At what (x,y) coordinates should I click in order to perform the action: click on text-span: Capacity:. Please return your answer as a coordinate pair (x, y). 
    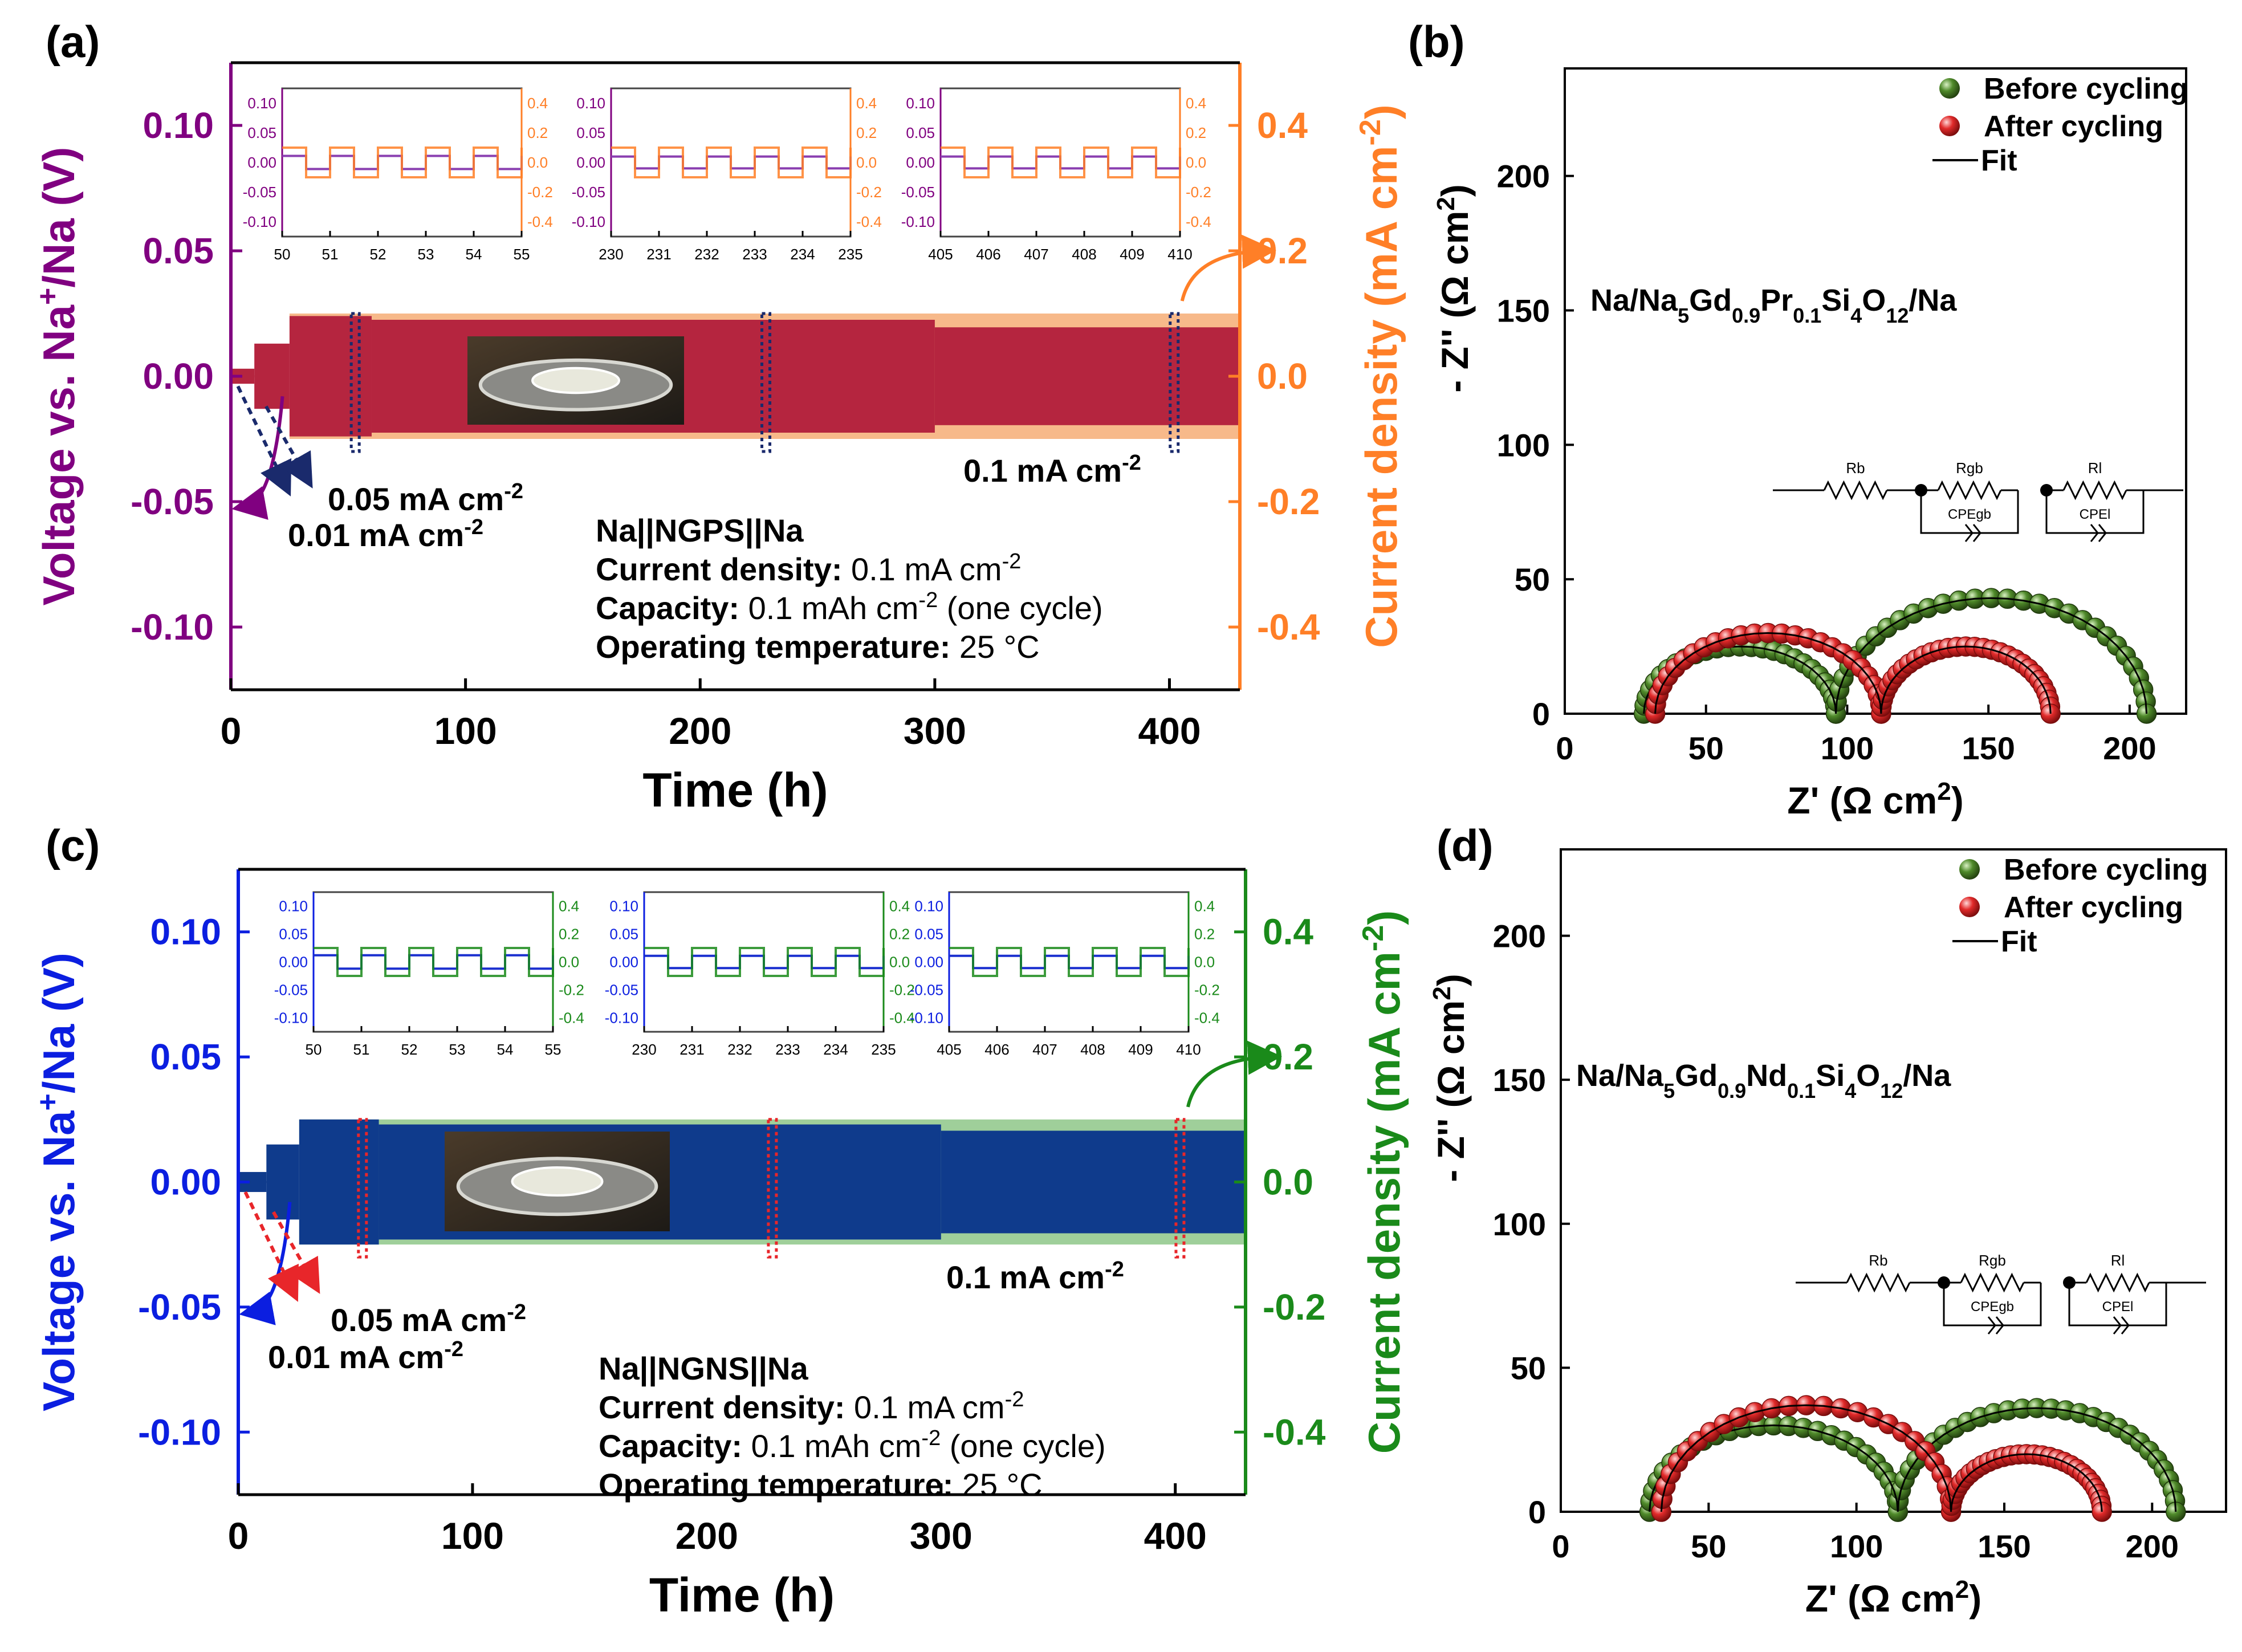
    Looking at the image, I should click on (667, 608).